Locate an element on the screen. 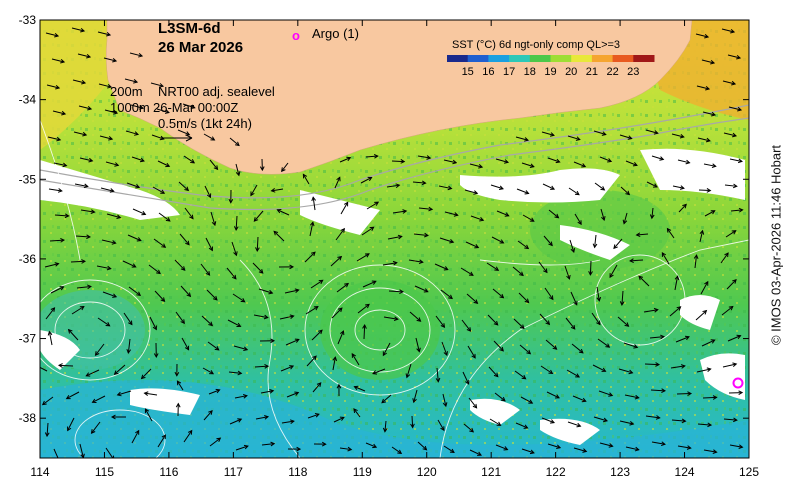 The image size is (791, 492). y-tick-label: -35 is located at coordinates (28, 179).